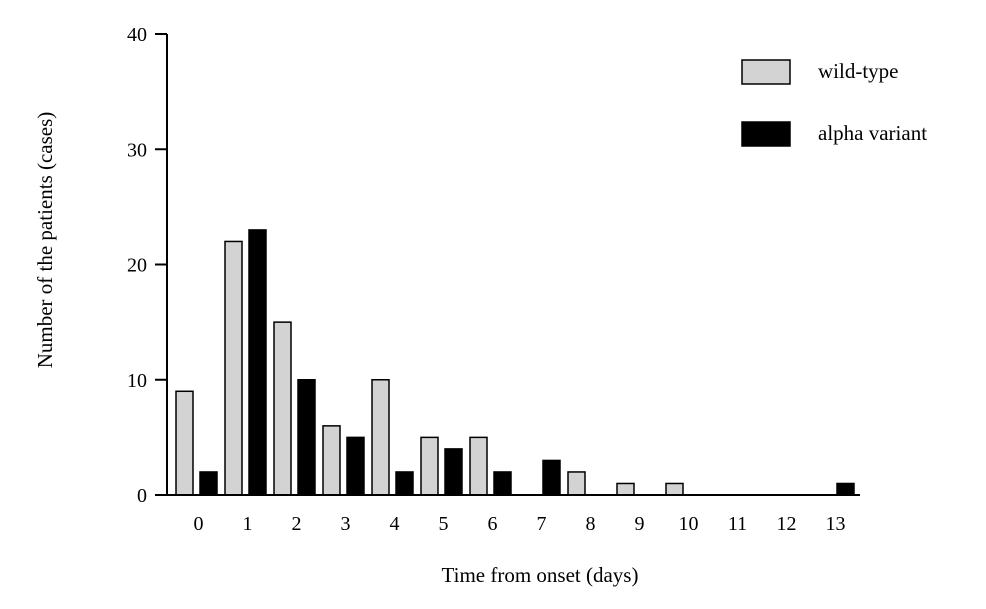 The width and height of the screenshot is (986, 609). What do you see at coordinates (346, 524) in the screenshot?
I see `x-tick-label-3: 3` at bounding box center [346, 524].